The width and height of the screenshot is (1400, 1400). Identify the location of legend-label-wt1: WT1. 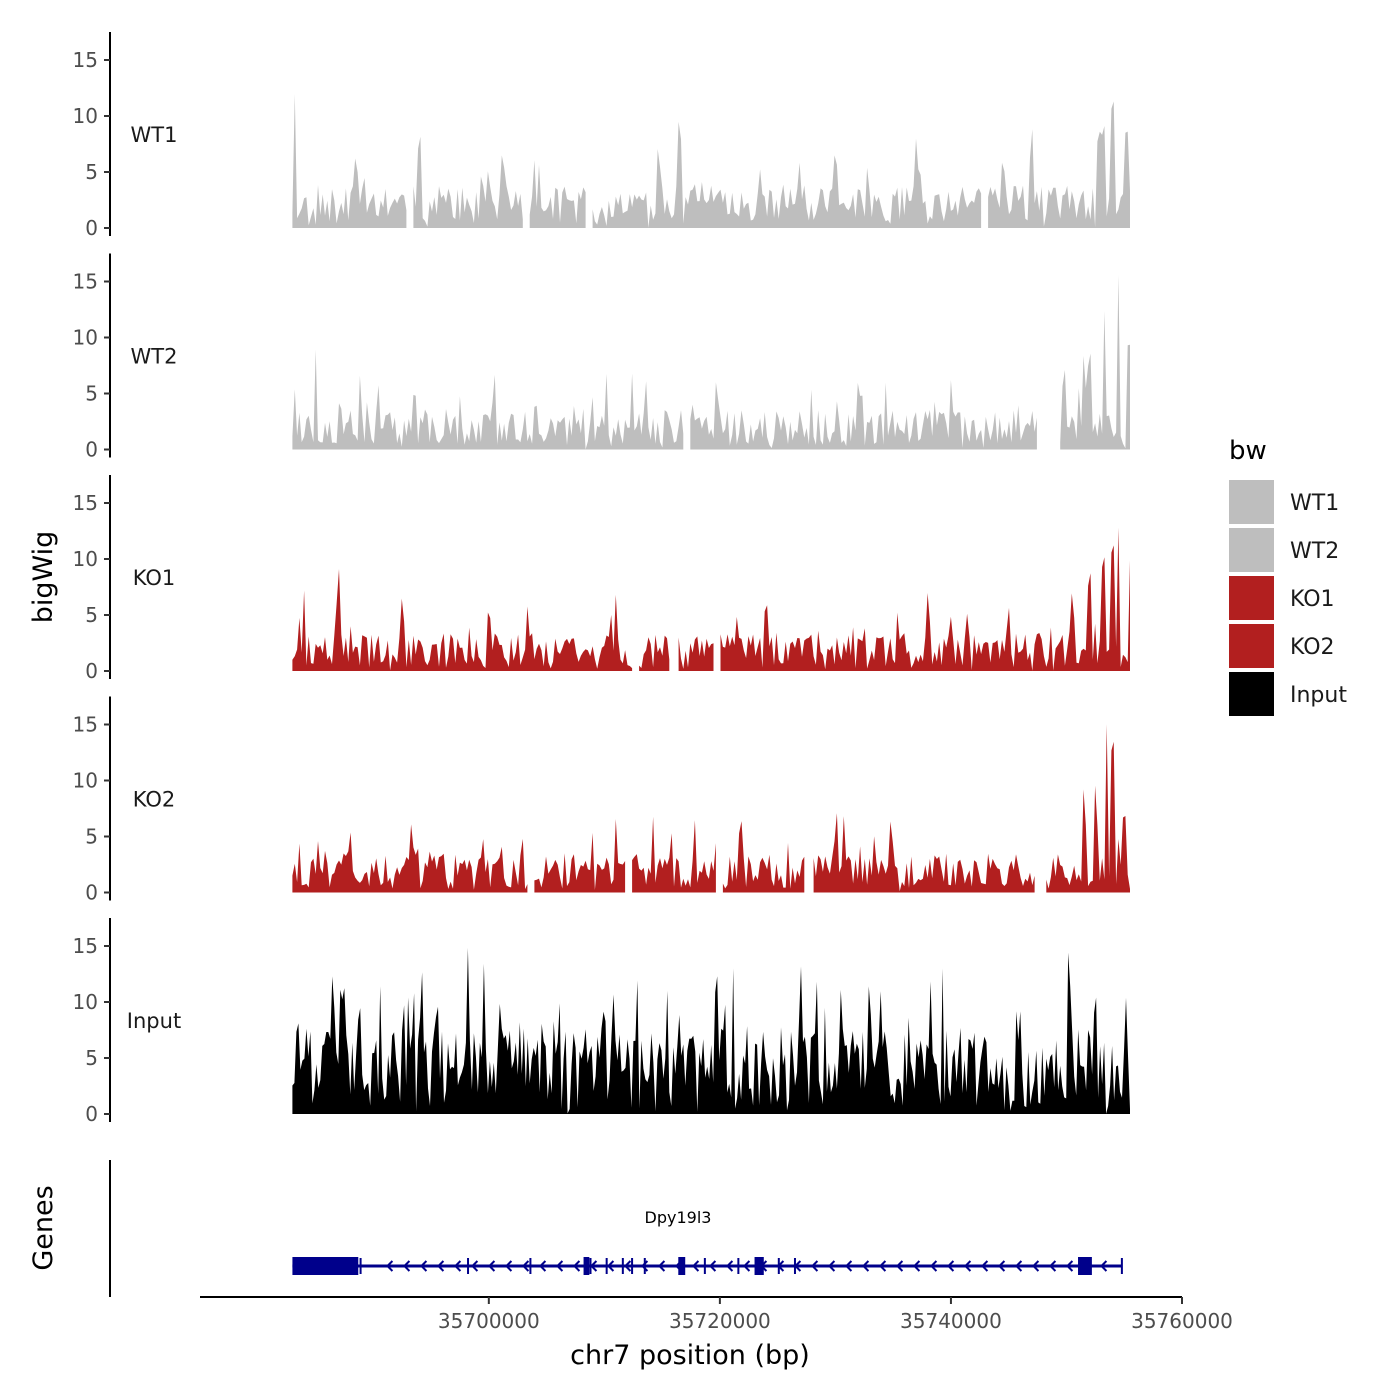
(1314, 503).